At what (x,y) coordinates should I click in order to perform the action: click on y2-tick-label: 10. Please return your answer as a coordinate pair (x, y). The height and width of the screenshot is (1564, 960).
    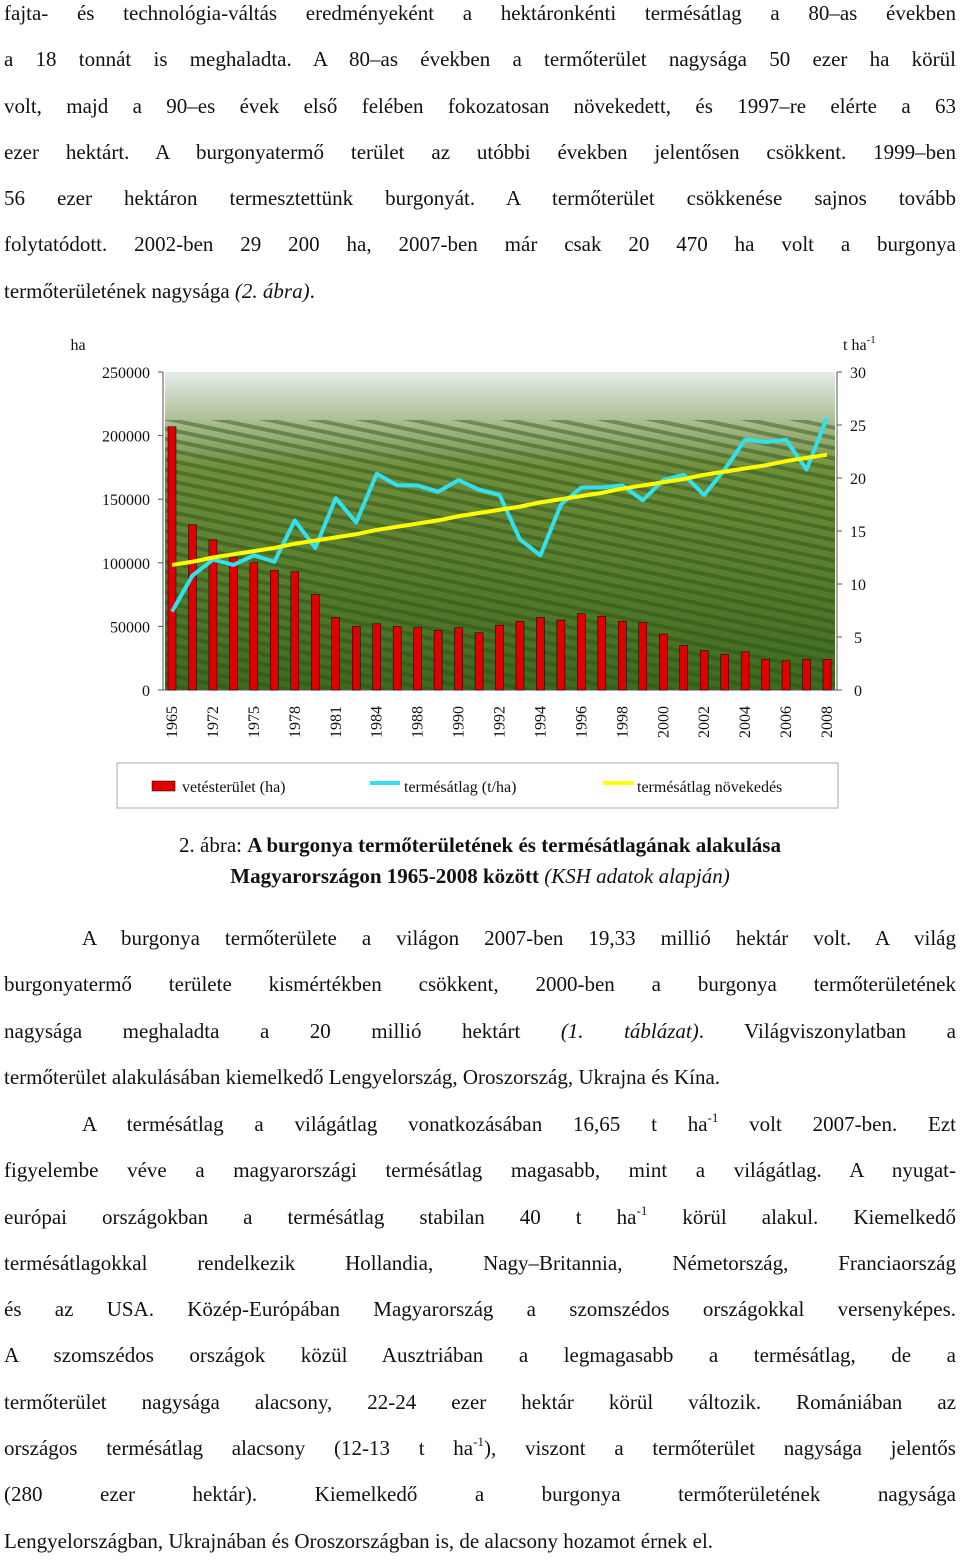
    Looking at the image, I should click on (858, 585).